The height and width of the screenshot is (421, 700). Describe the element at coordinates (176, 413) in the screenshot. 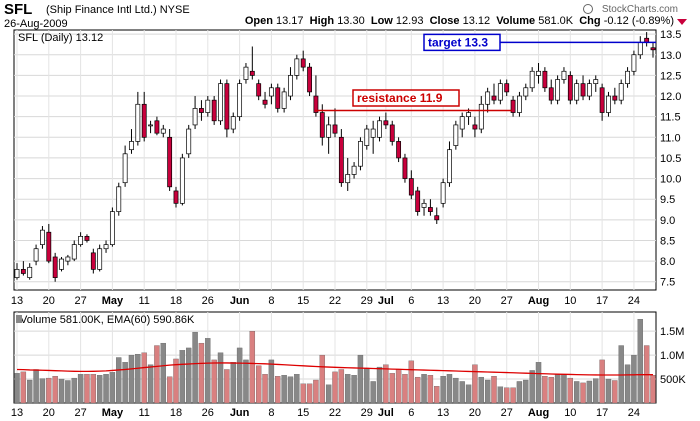

I see `volume-date-label: 18` at that location.